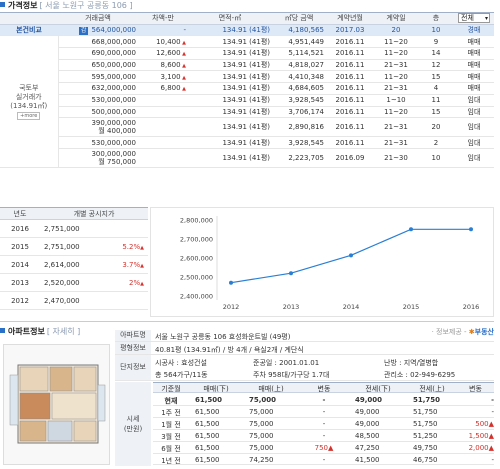 The image size is (500, 469). Describe the element at coordinates (420, 375) in the screenshot. I see `apt-office: 관리소 : 02-949-6295` at that location.